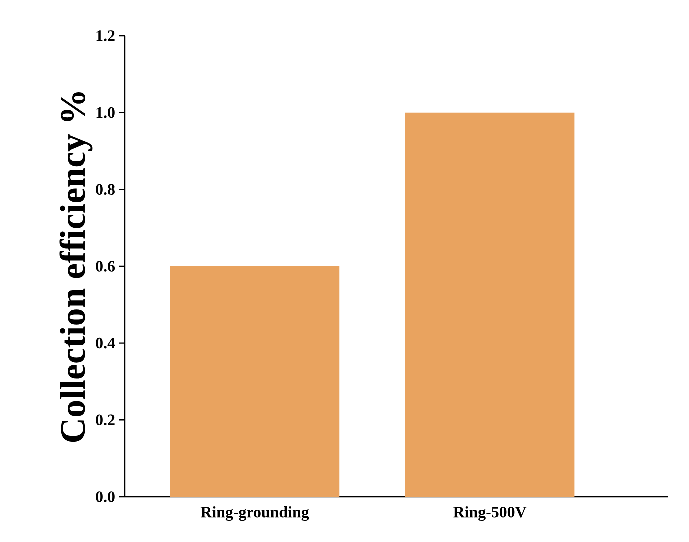  I want to click on x-tick-label: Ring-500V, so click(490, 514).